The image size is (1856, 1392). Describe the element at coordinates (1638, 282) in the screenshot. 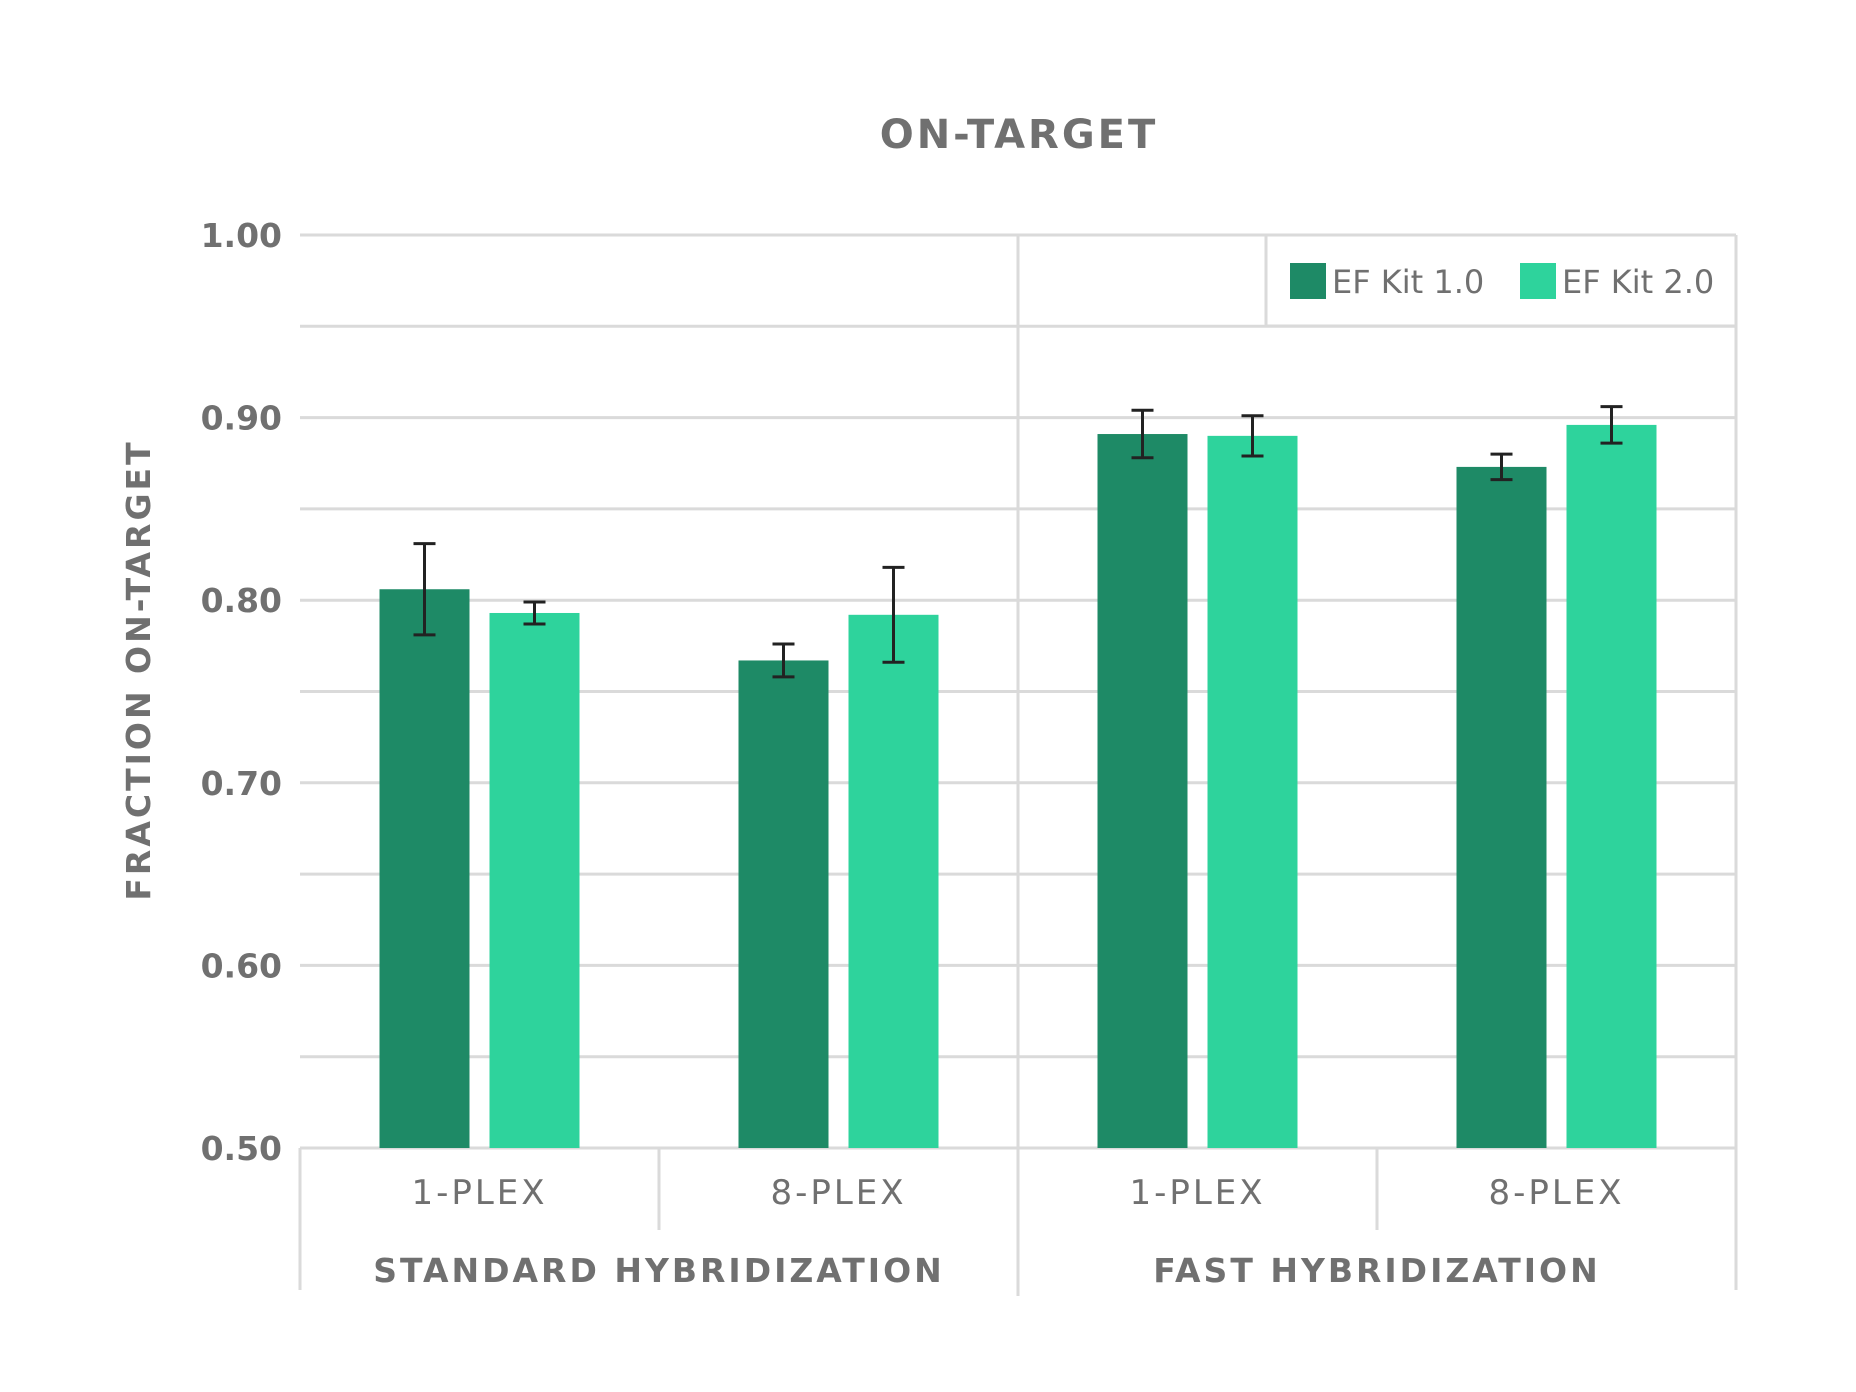

I see `legend-label: EF Kit 2.0` at that location.